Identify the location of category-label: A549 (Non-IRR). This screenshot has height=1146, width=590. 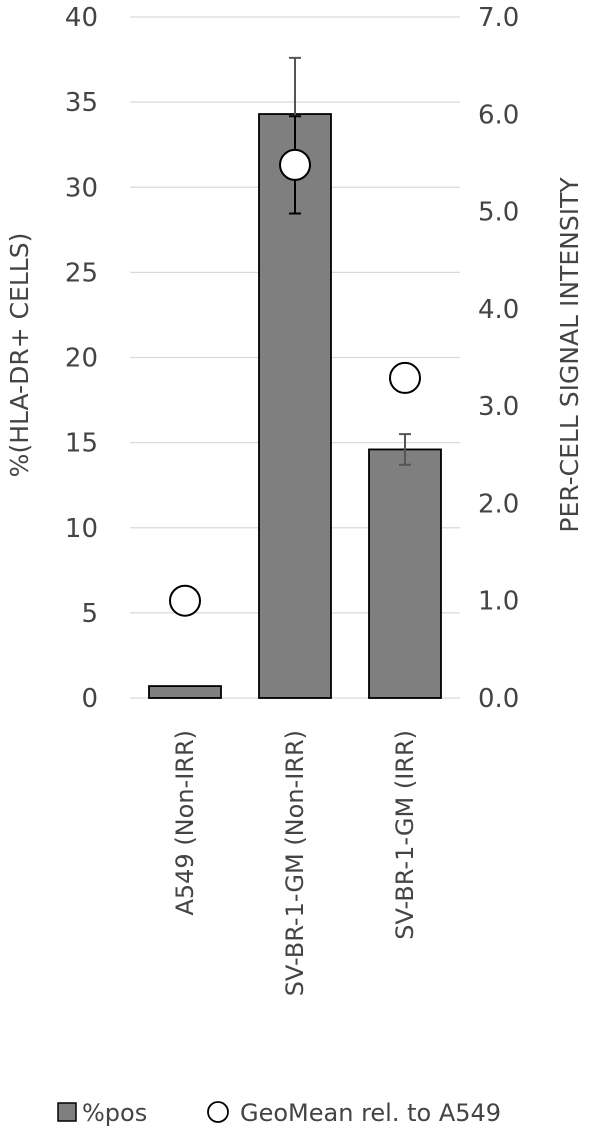
(185, 823).